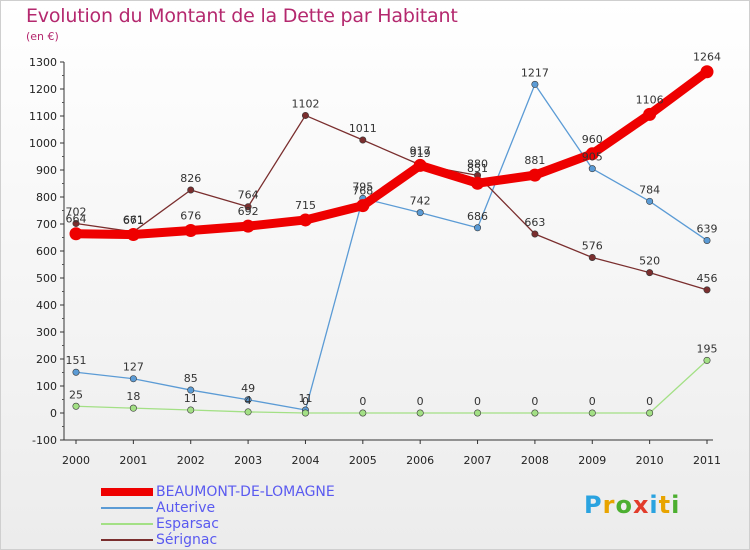 This screenshot has height=550, width=750. I want to click on y-tick-label: 600, so click(46, 251).